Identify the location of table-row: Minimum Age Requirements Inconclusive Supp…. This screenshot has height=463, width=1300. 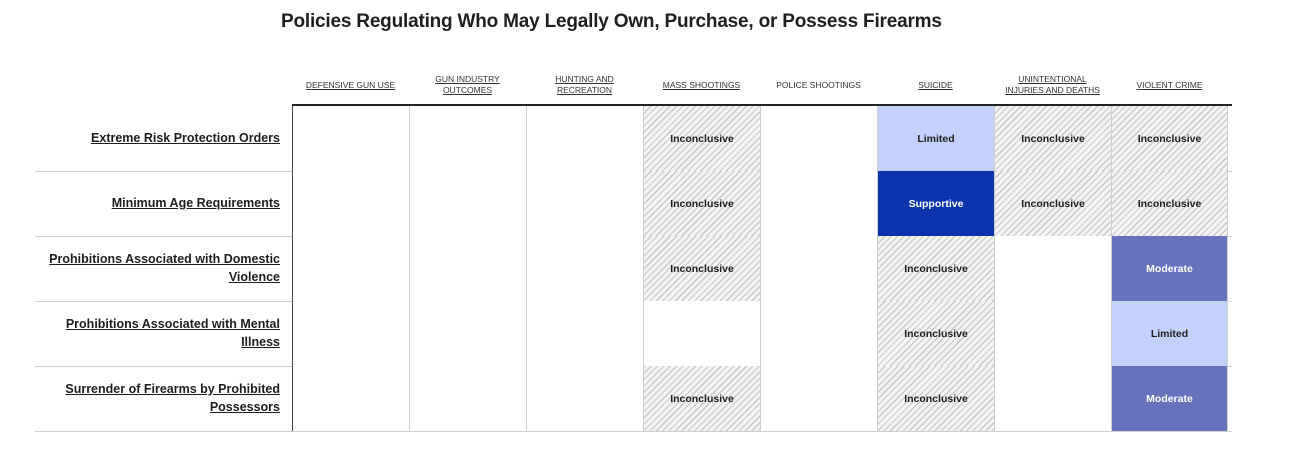
(633, 204).